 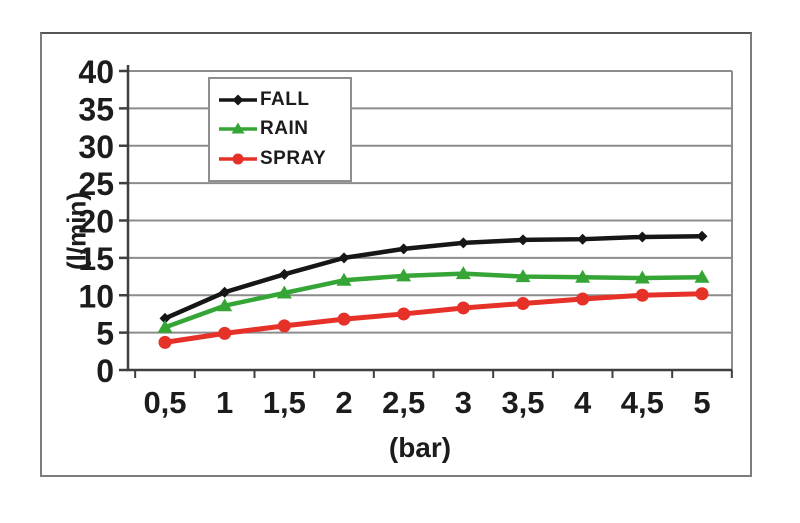 I want to click on y-tick-label: 35, so click(x=96, y=109).